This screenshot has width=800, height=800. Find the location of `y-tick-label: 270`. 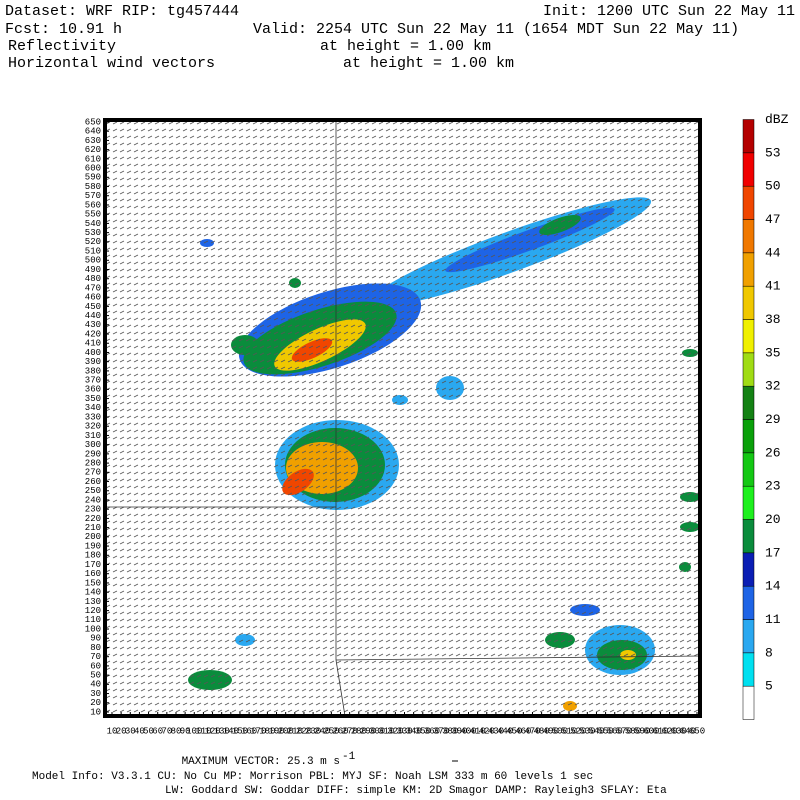

y-tick-label: 270 is located at coordinates (93, 473).